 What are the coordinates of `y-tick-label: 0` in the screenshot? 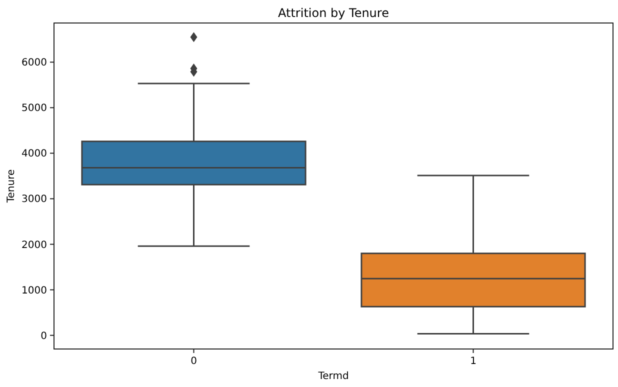 It's located at (43, 336).